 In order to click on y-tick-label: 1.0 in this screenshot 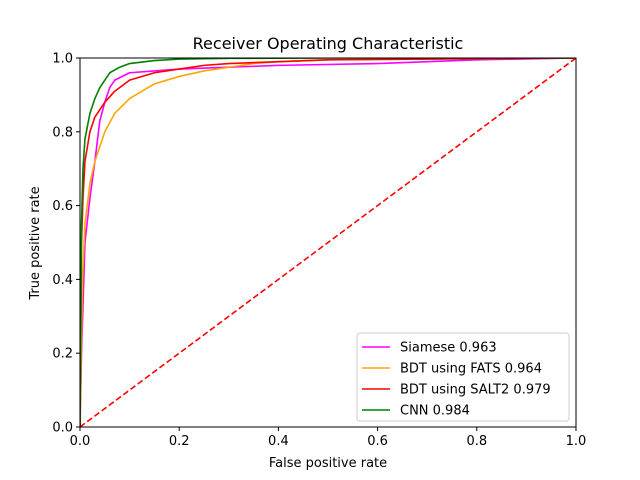, I will do `click(62, 59)`.